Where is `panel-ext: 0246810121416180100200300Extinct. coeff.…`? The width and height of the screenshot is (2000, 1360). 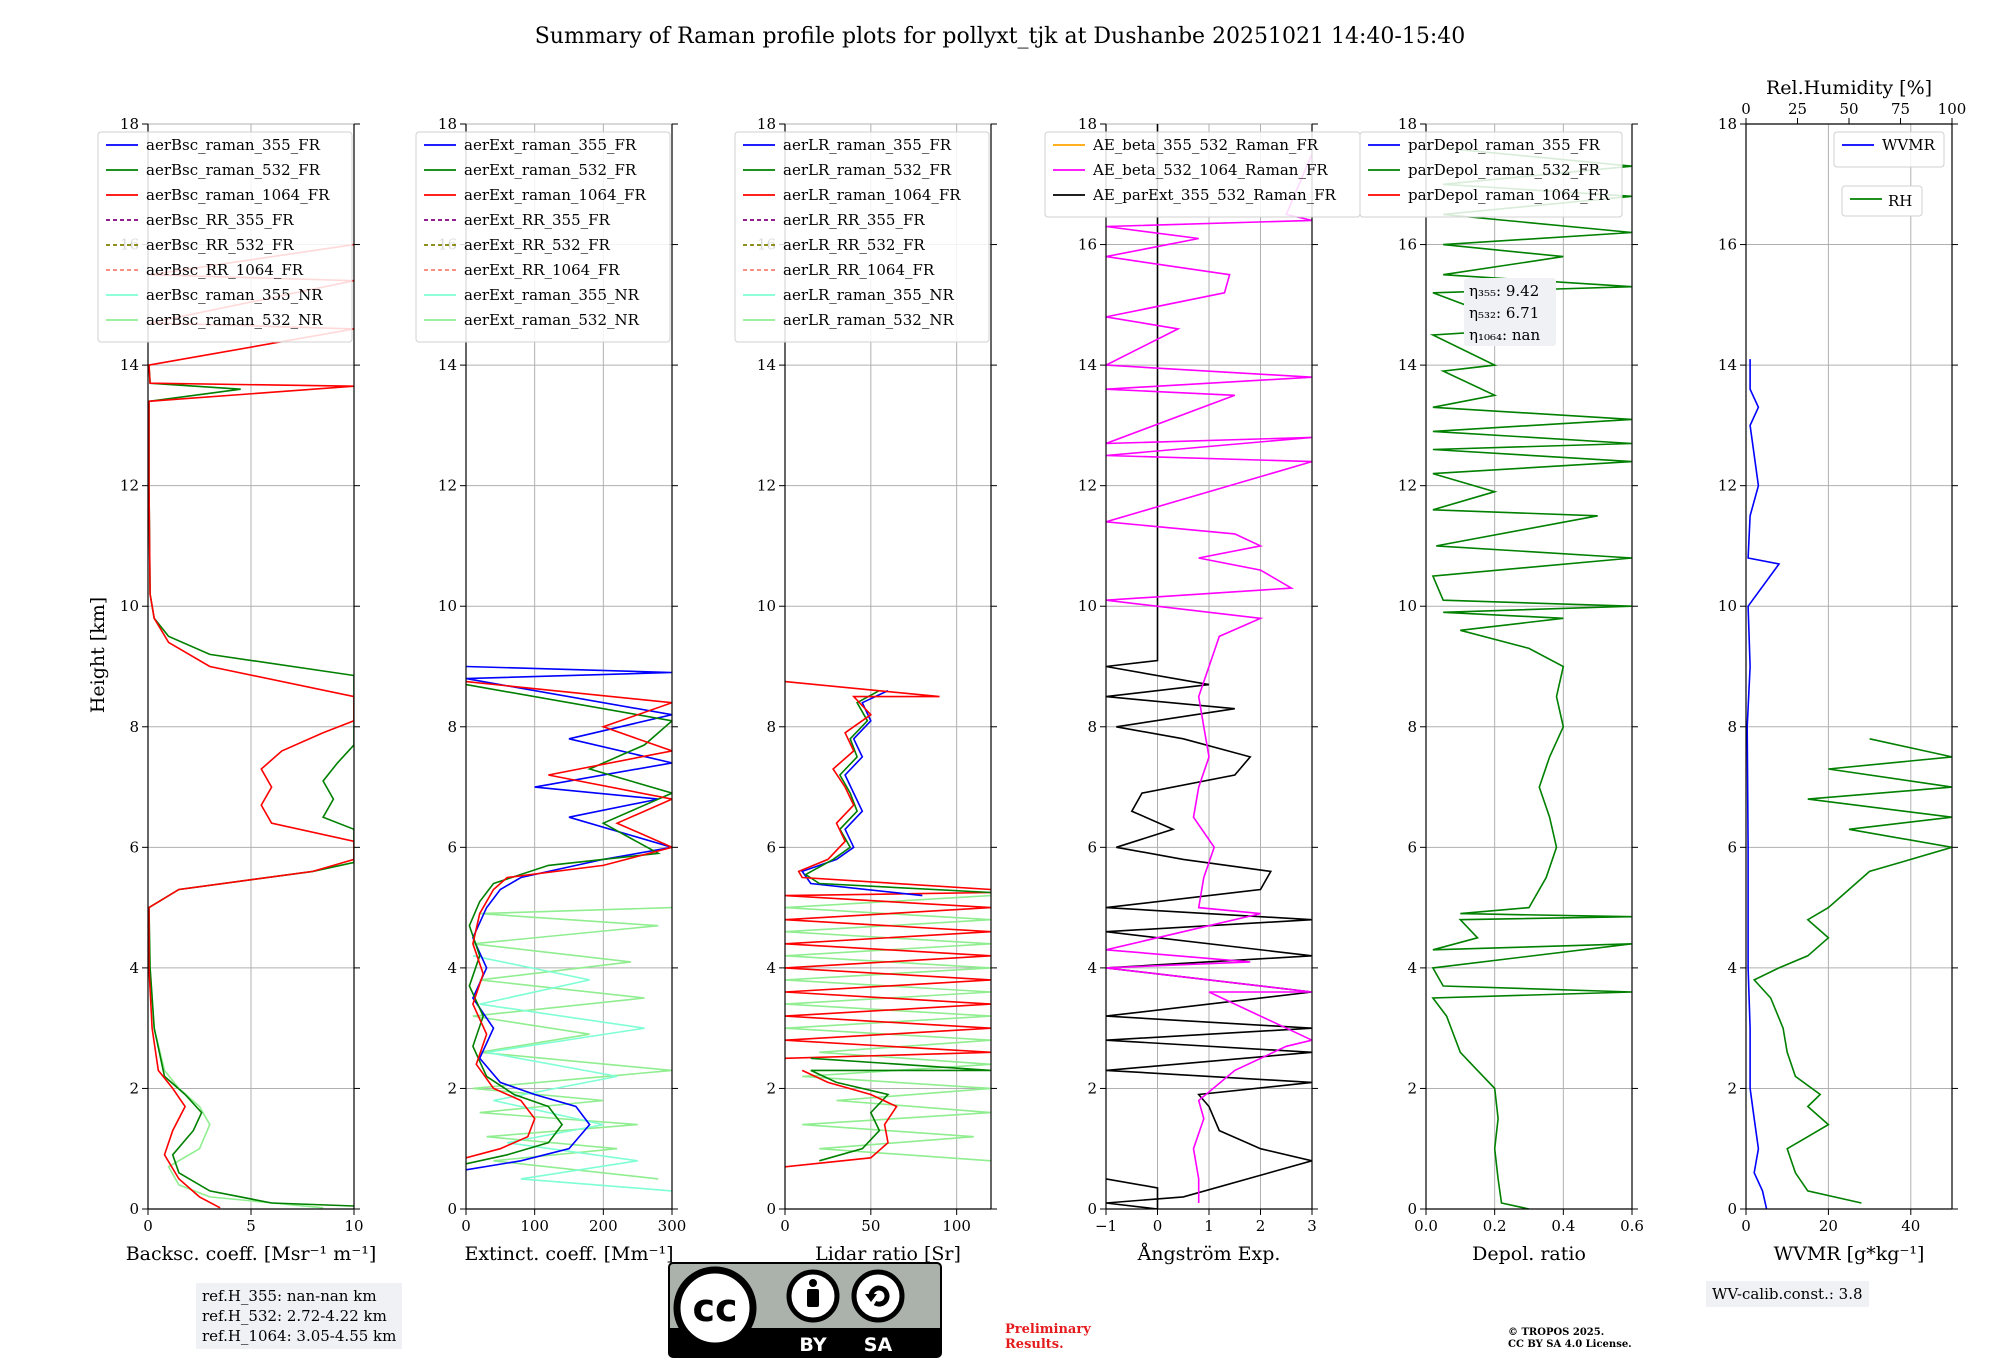 panel-ext: 0246810121416180100200300Extinct. coeff.… is located at coordinates (551, 690).